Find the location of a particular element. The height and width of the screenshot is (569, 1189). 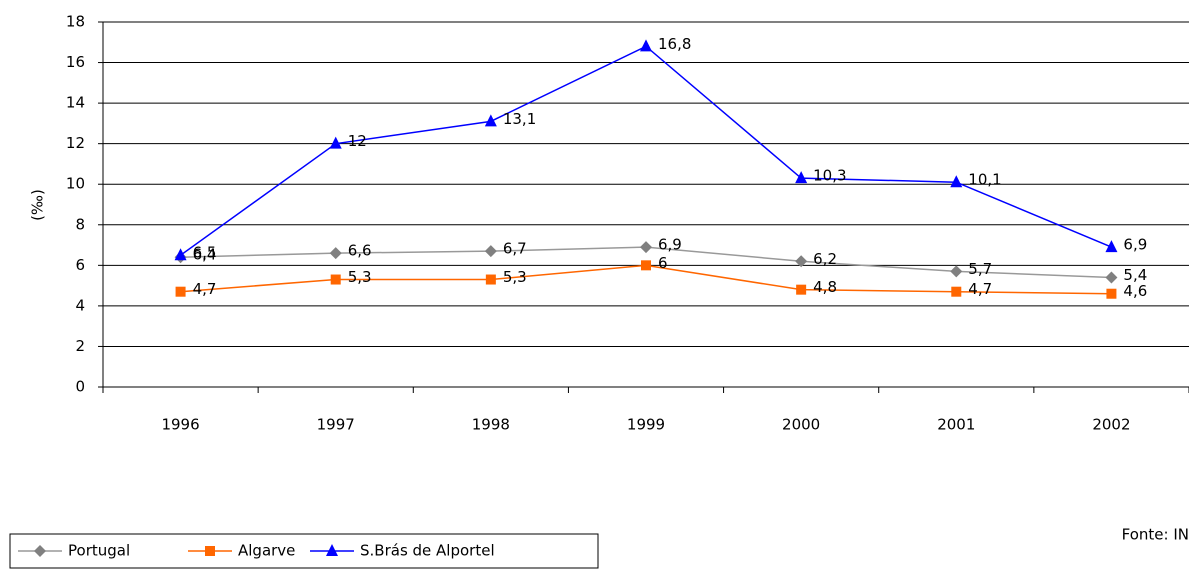

data-label: 10,1 is located at coordinates (984, 180).